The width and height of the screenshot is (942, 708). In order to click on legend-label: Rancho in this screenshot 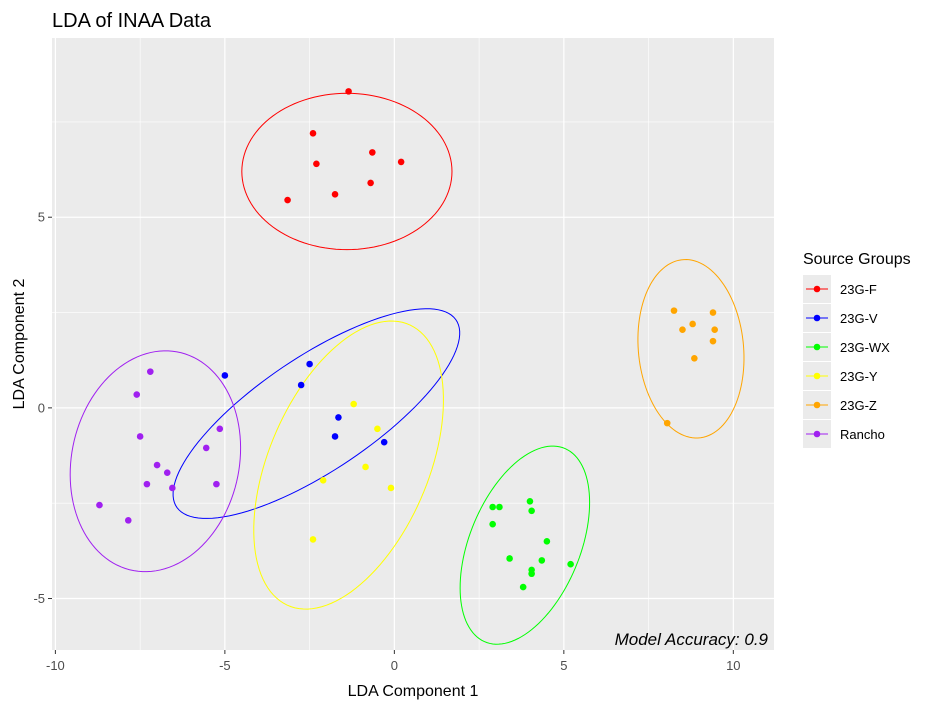, I will do `click(862, 434)`.